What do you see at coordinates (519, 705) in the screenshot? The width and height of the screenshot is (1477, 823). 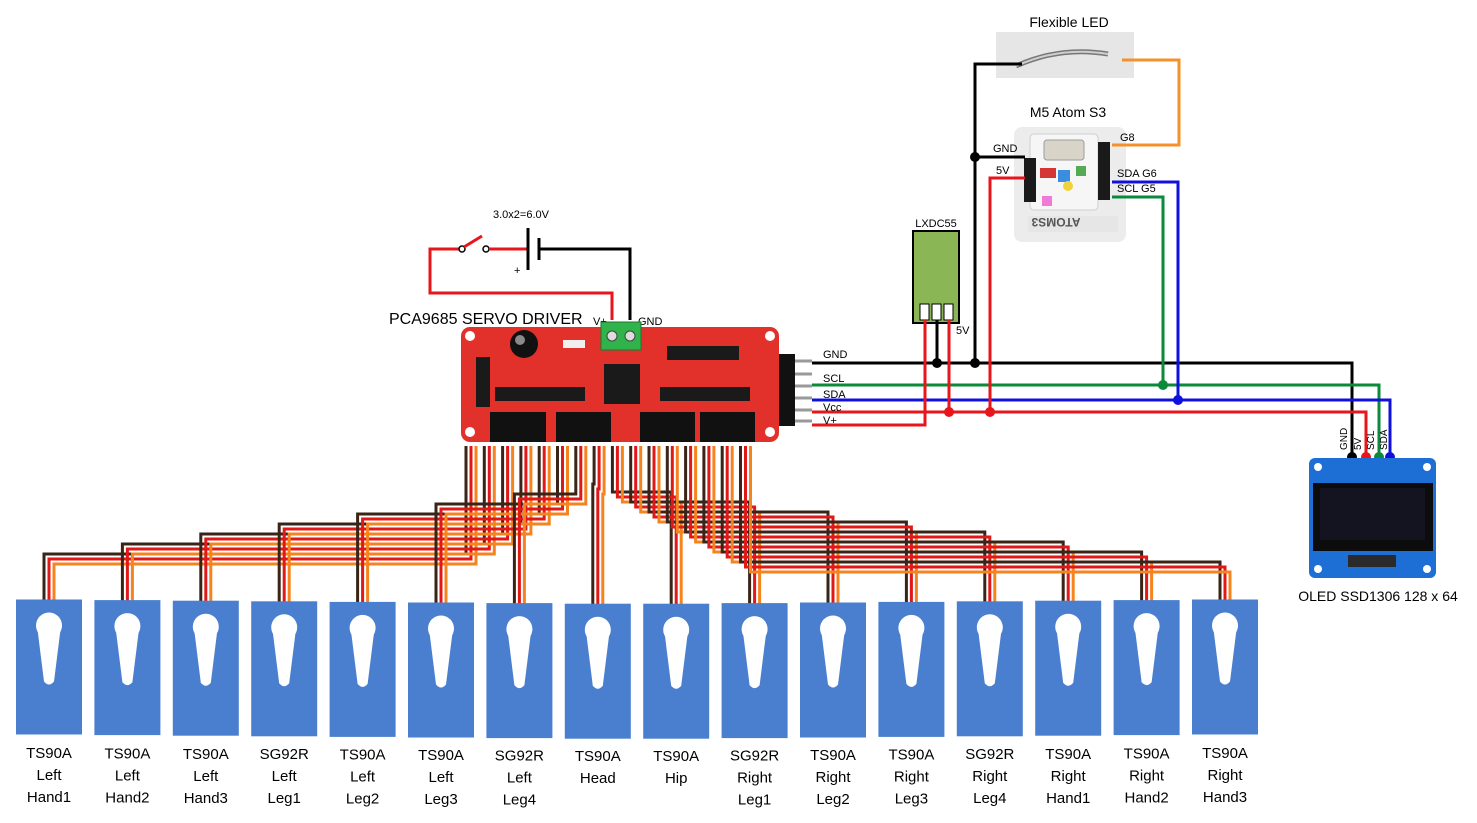 I see `servo: SG92R Left Leg4` at bounding box center [519, 705].